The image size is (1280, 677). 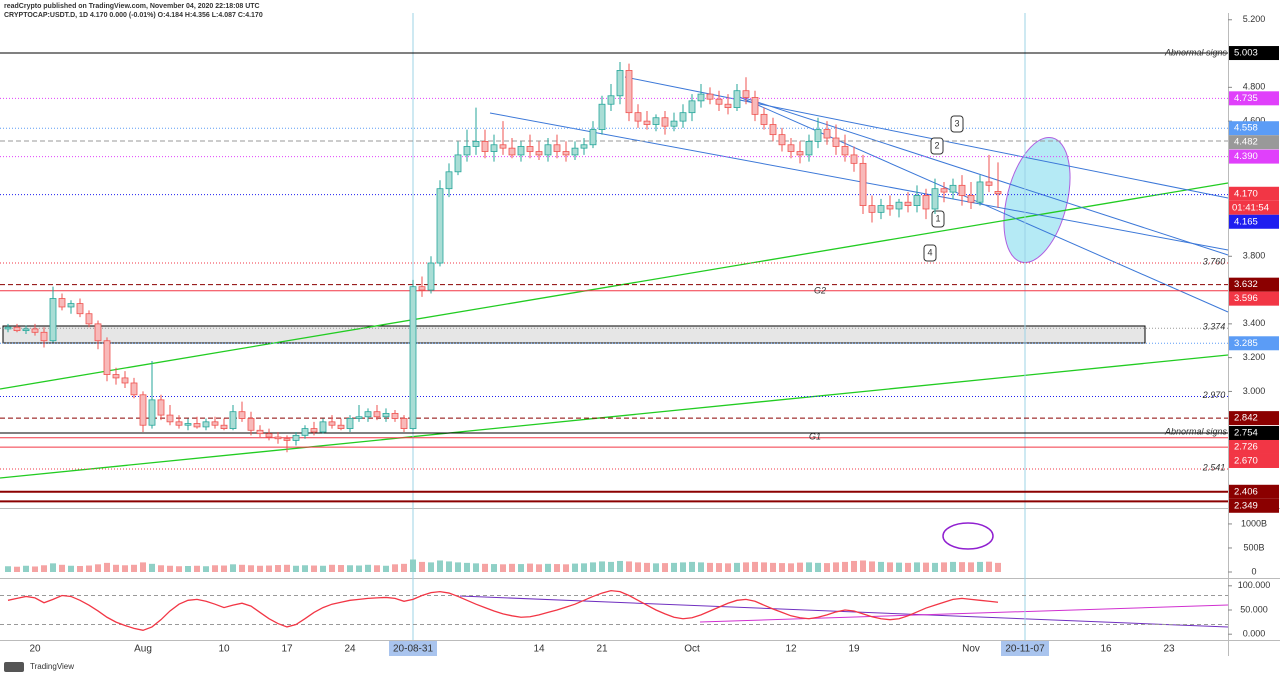 What do you see at coordinates (224, 649) in the screenshot?
I see `x-tick-label: 10` at bounding box center [224, 649].